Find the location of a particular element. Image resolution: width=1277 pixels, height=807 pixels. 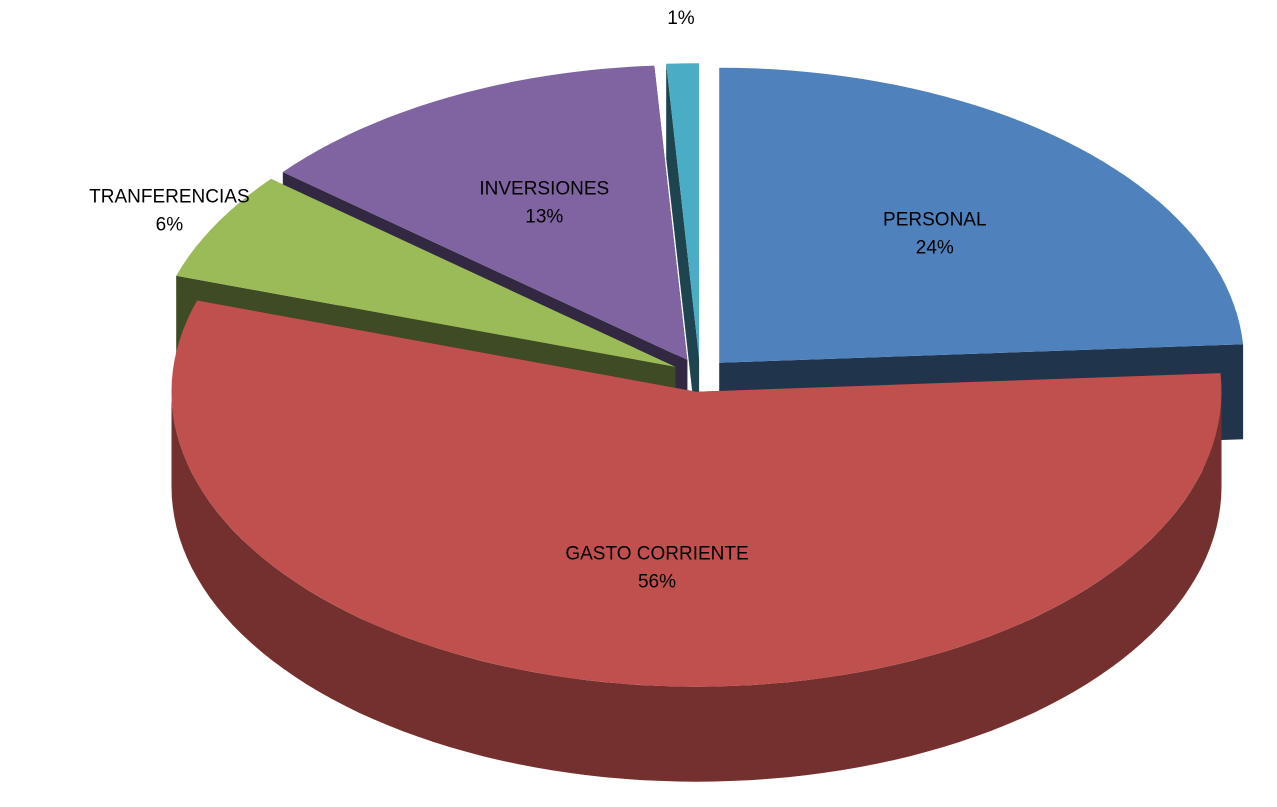

slice-label: PERSONAL is located at coordinates (934, 220).